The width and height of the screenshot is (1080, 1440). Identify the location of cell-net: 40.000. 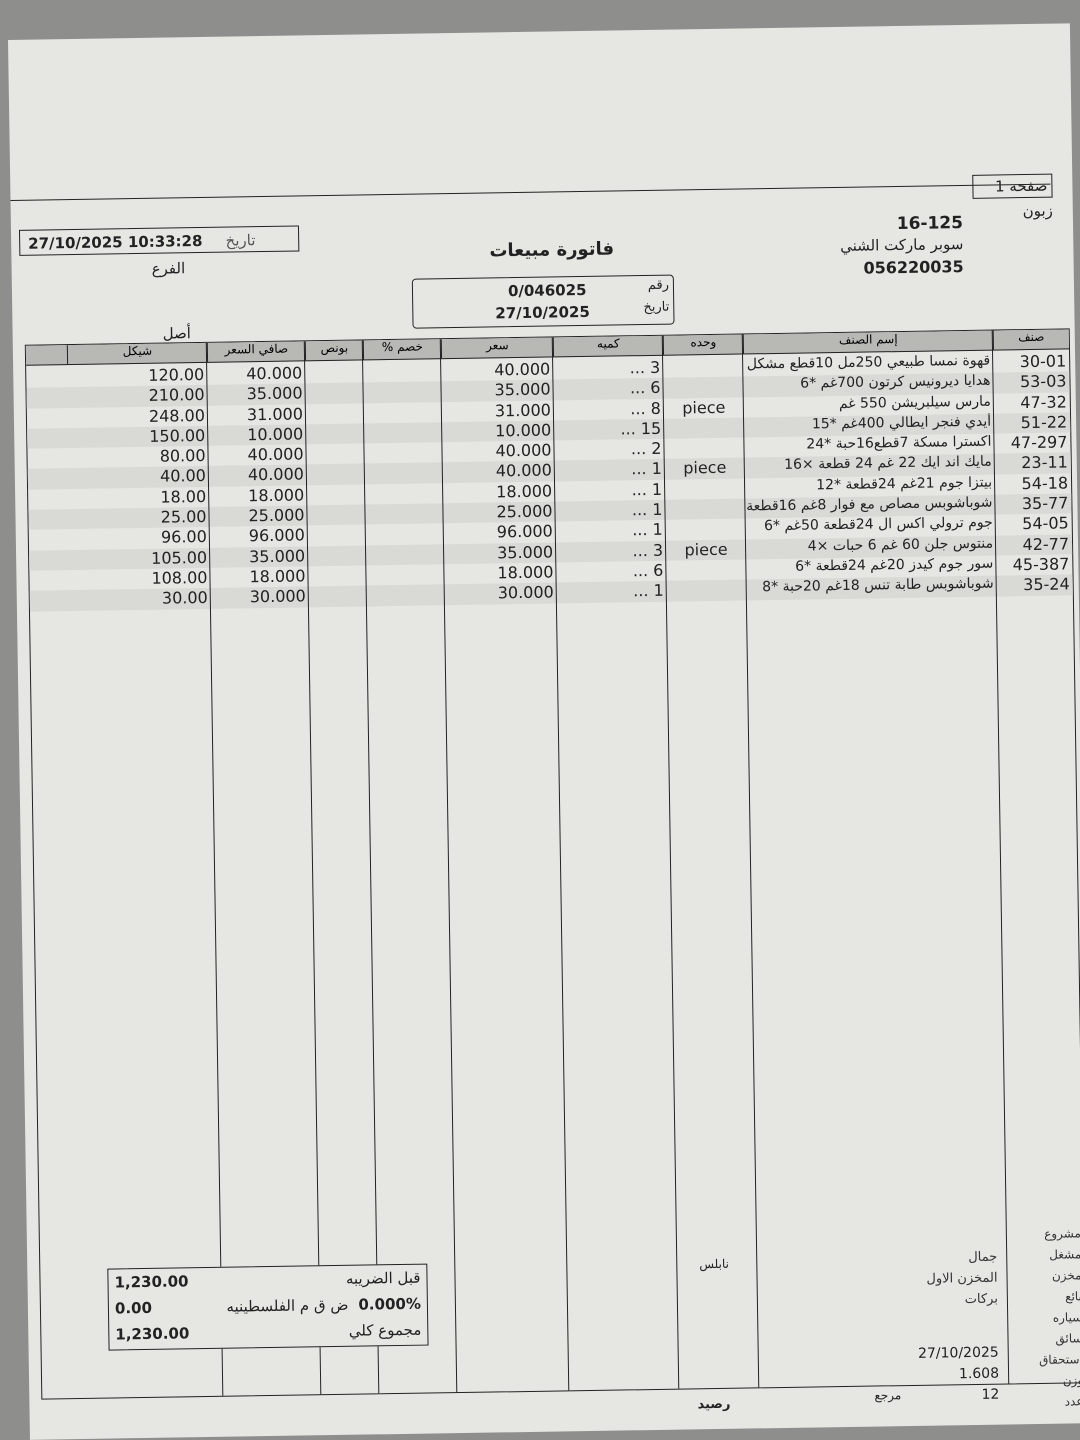
(274, 373).